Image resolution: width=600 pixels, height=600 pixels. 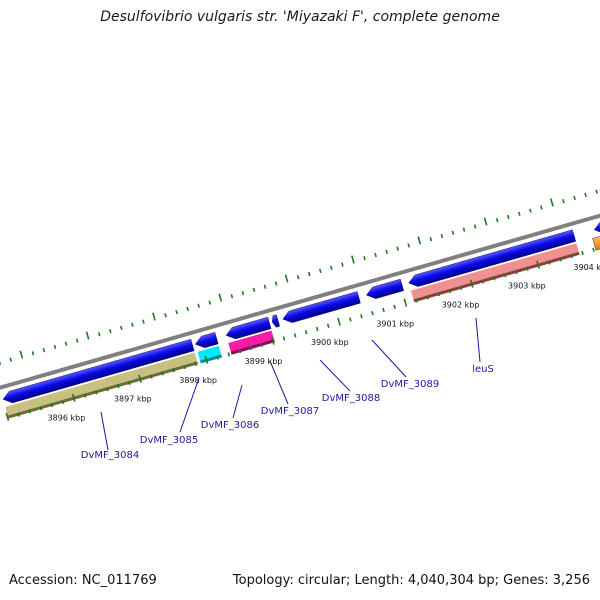 What do you see at coordinates (67, 418) in the screenshot?
I see `kbp-label: 3896 kbp` at bounding box center [67, 418].